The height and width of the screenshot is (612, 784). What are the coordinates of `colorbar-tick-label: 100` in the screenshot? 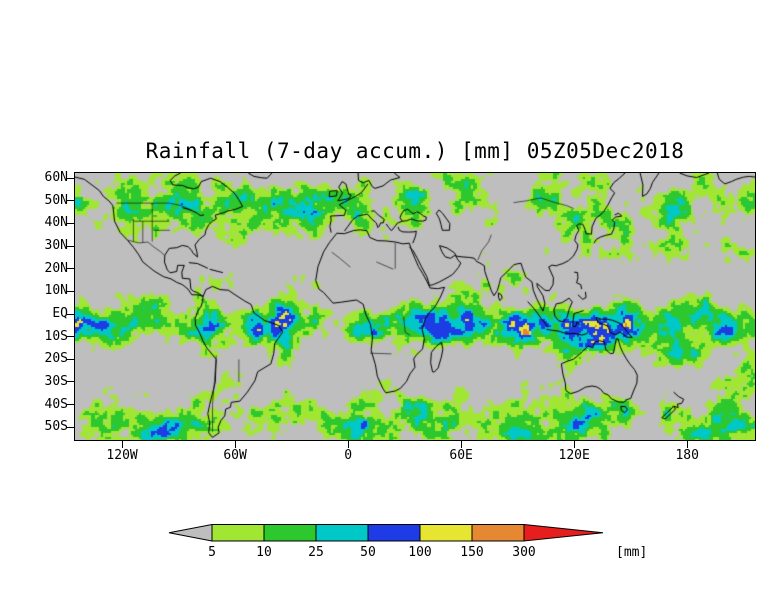 It's located at (420, 552).